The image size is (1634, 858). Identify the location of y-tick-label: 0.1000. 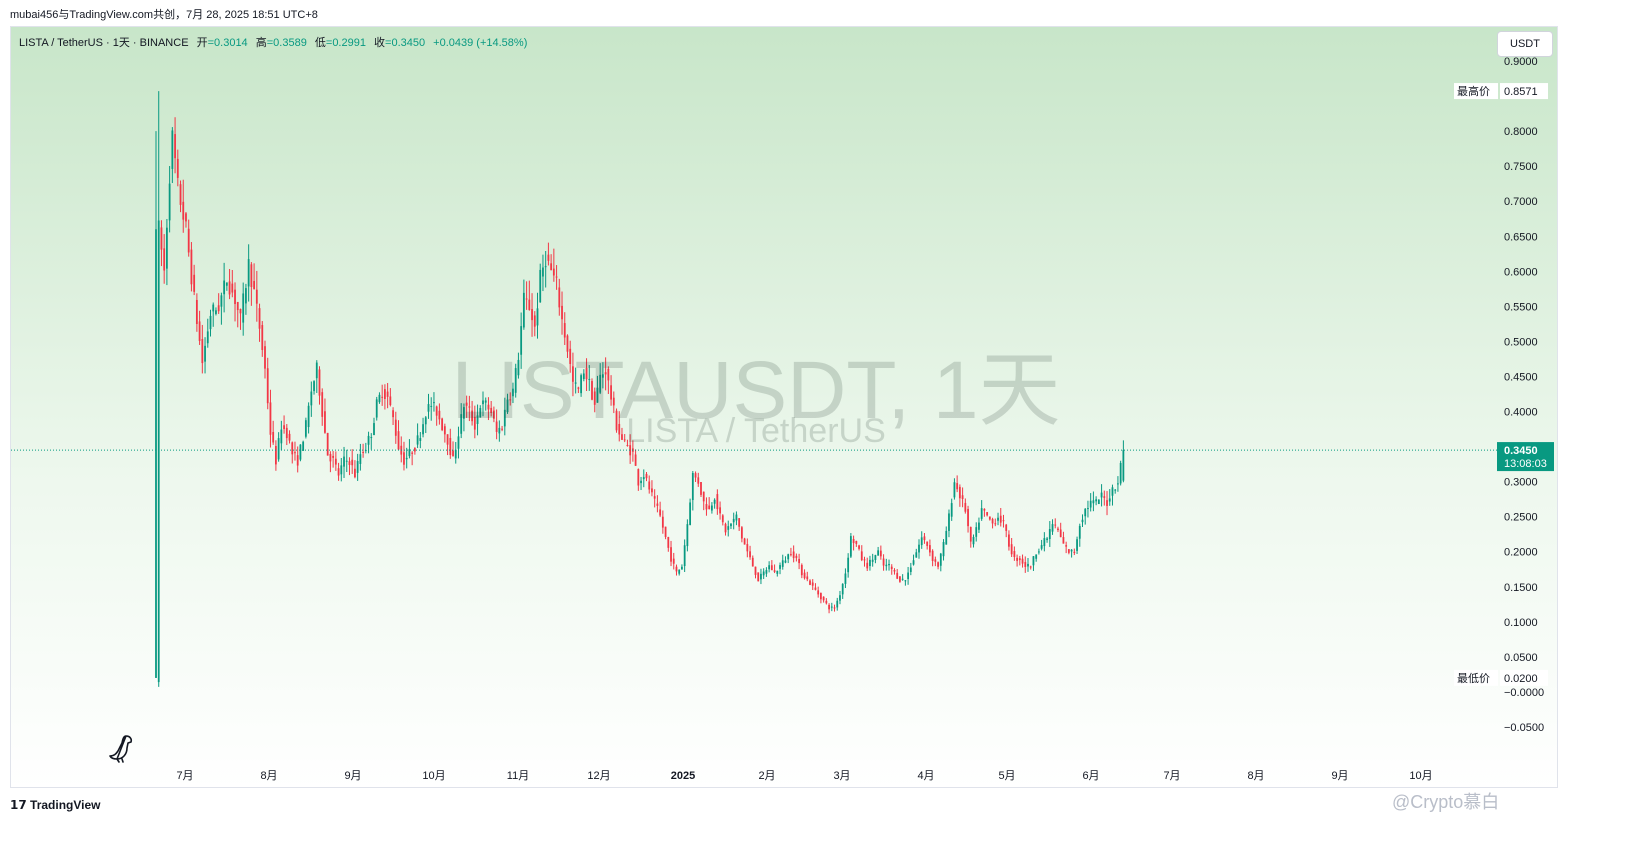
(1521, 623).